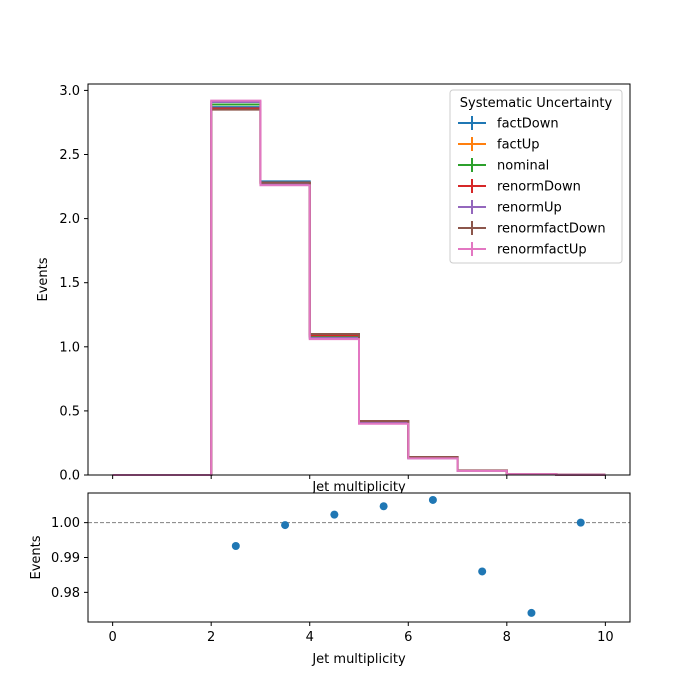 This screenshot has height=700, width=700. I want to click on main-y-axis-label: Events, so click(43, 279).